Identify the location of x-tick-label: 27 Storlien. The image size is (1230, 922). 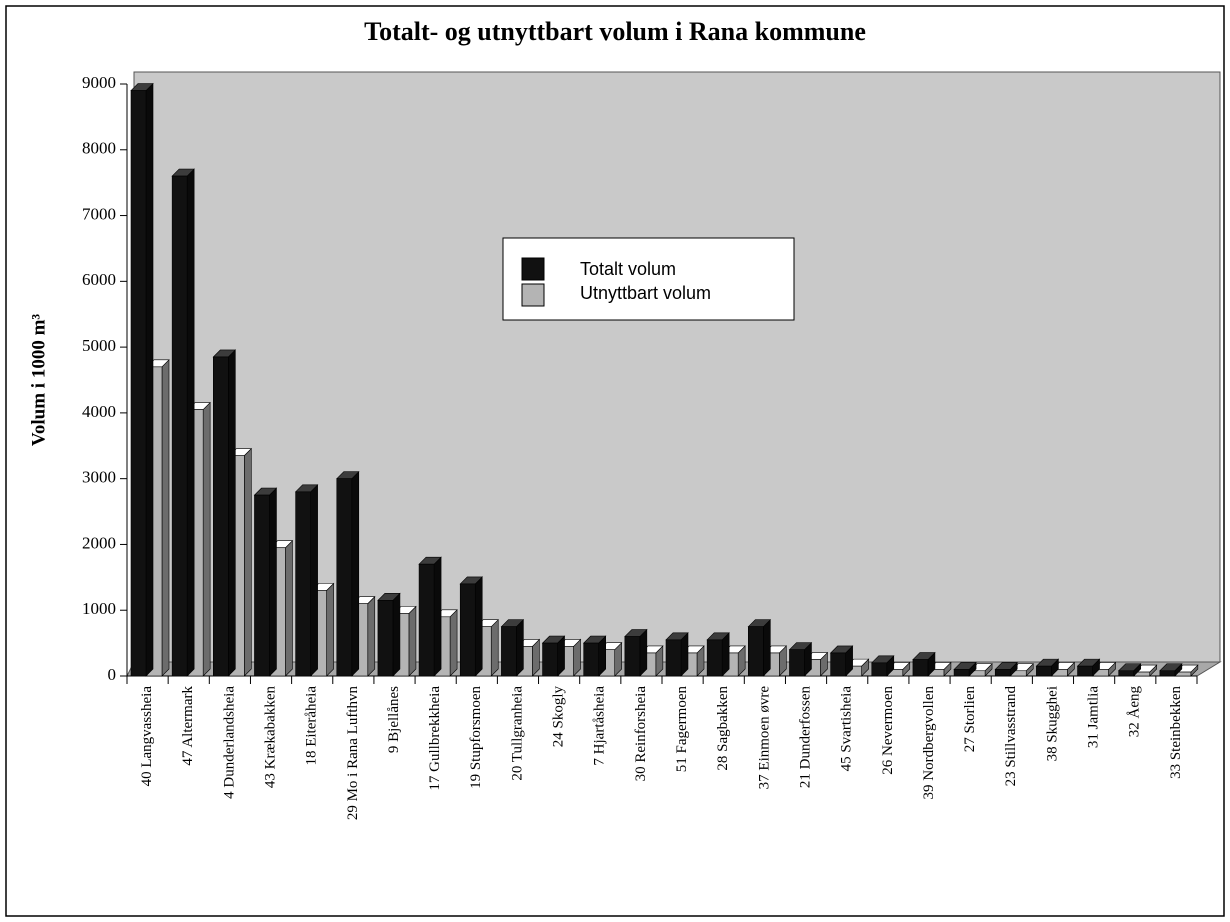
(970, 719).